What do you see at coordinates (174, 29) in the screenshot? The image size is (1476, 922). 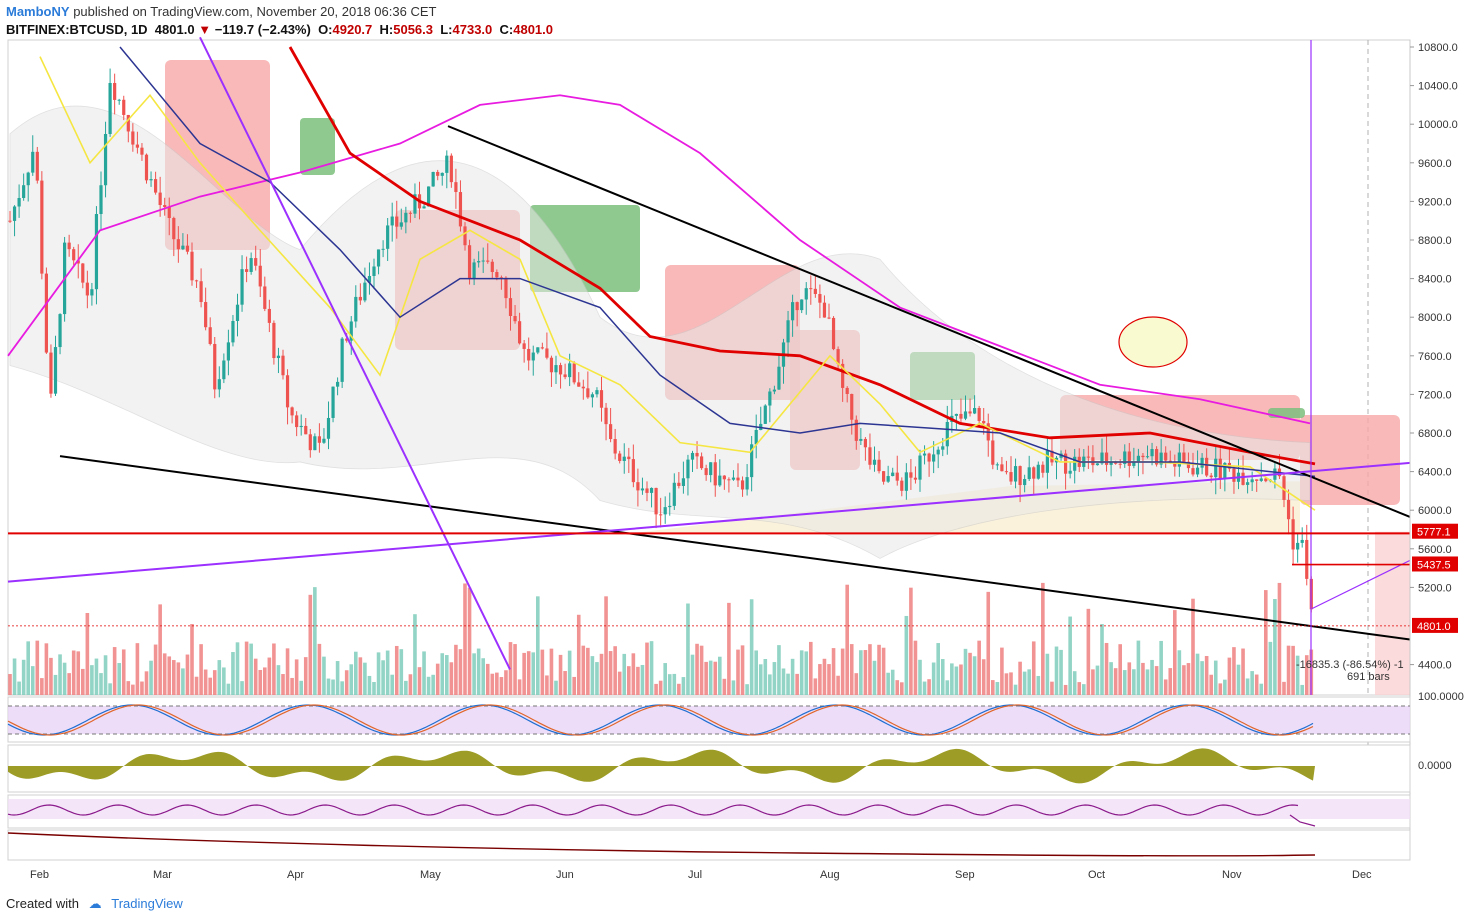 I see `last-price: 4801.0` at bounding box center [174, 29].